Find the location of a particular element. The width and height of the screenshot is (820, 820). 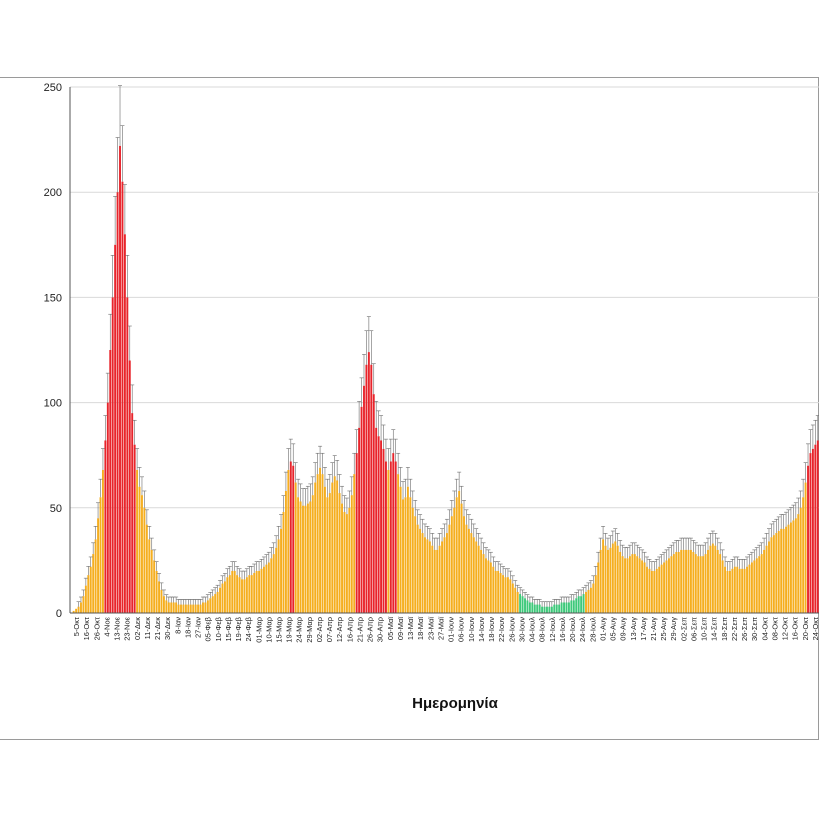

x-tick-label: 18-Σεπ is located at coordinates (724, 629).